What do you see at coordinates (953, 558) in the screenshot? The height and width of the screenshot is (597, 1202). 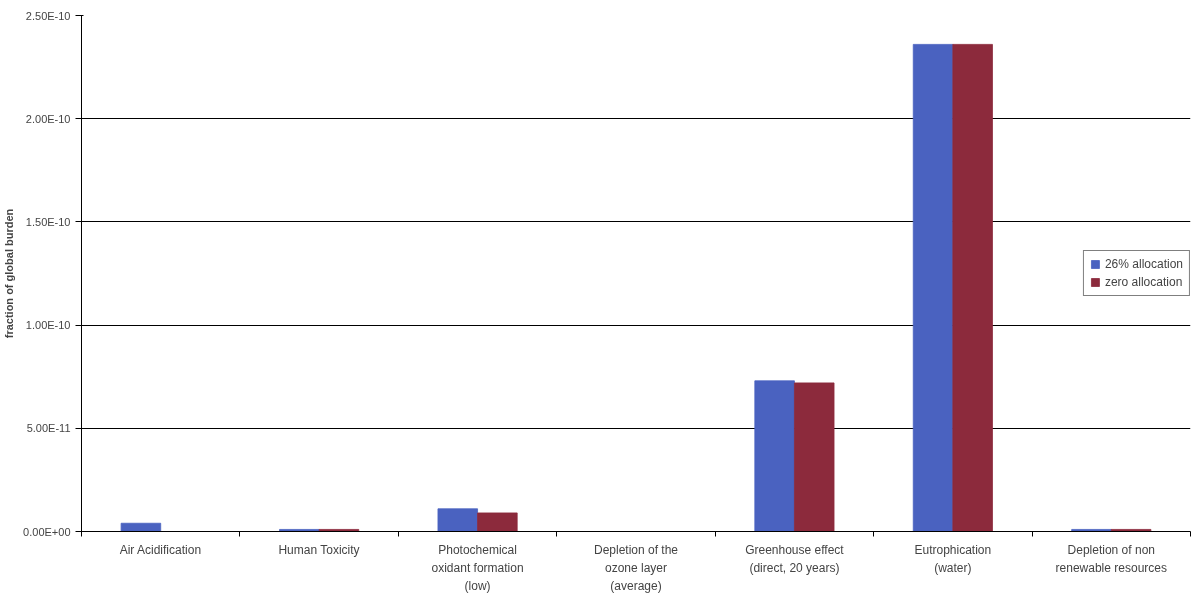 I see `x-tick-label: Eutrophication (water)` at bounding box center [953, 558].